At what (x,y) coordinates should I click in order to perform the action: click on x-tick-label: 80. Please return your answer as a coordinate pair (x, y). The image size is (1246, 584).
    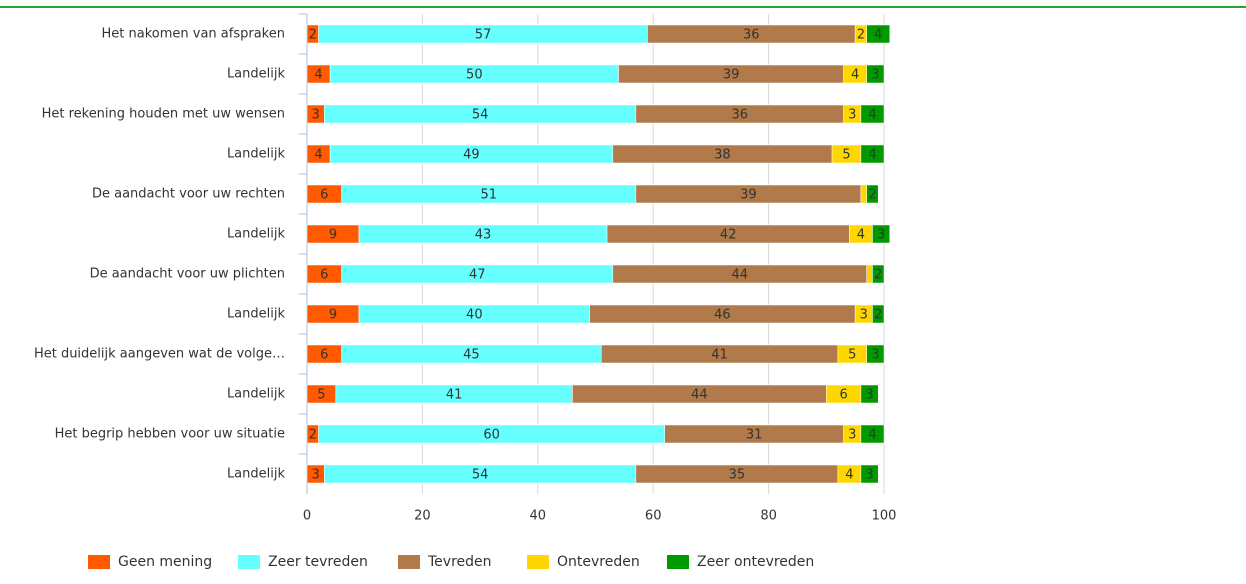
    Looking at the image, I should click on (768, 516).